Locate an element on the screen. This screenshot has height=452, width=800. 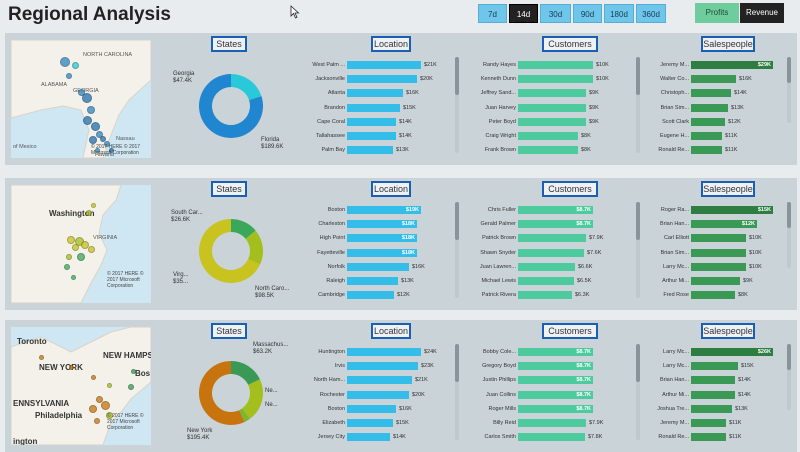
customers-bar-row: Michael Lewis $6.5K is located at coordinates (551, 281).